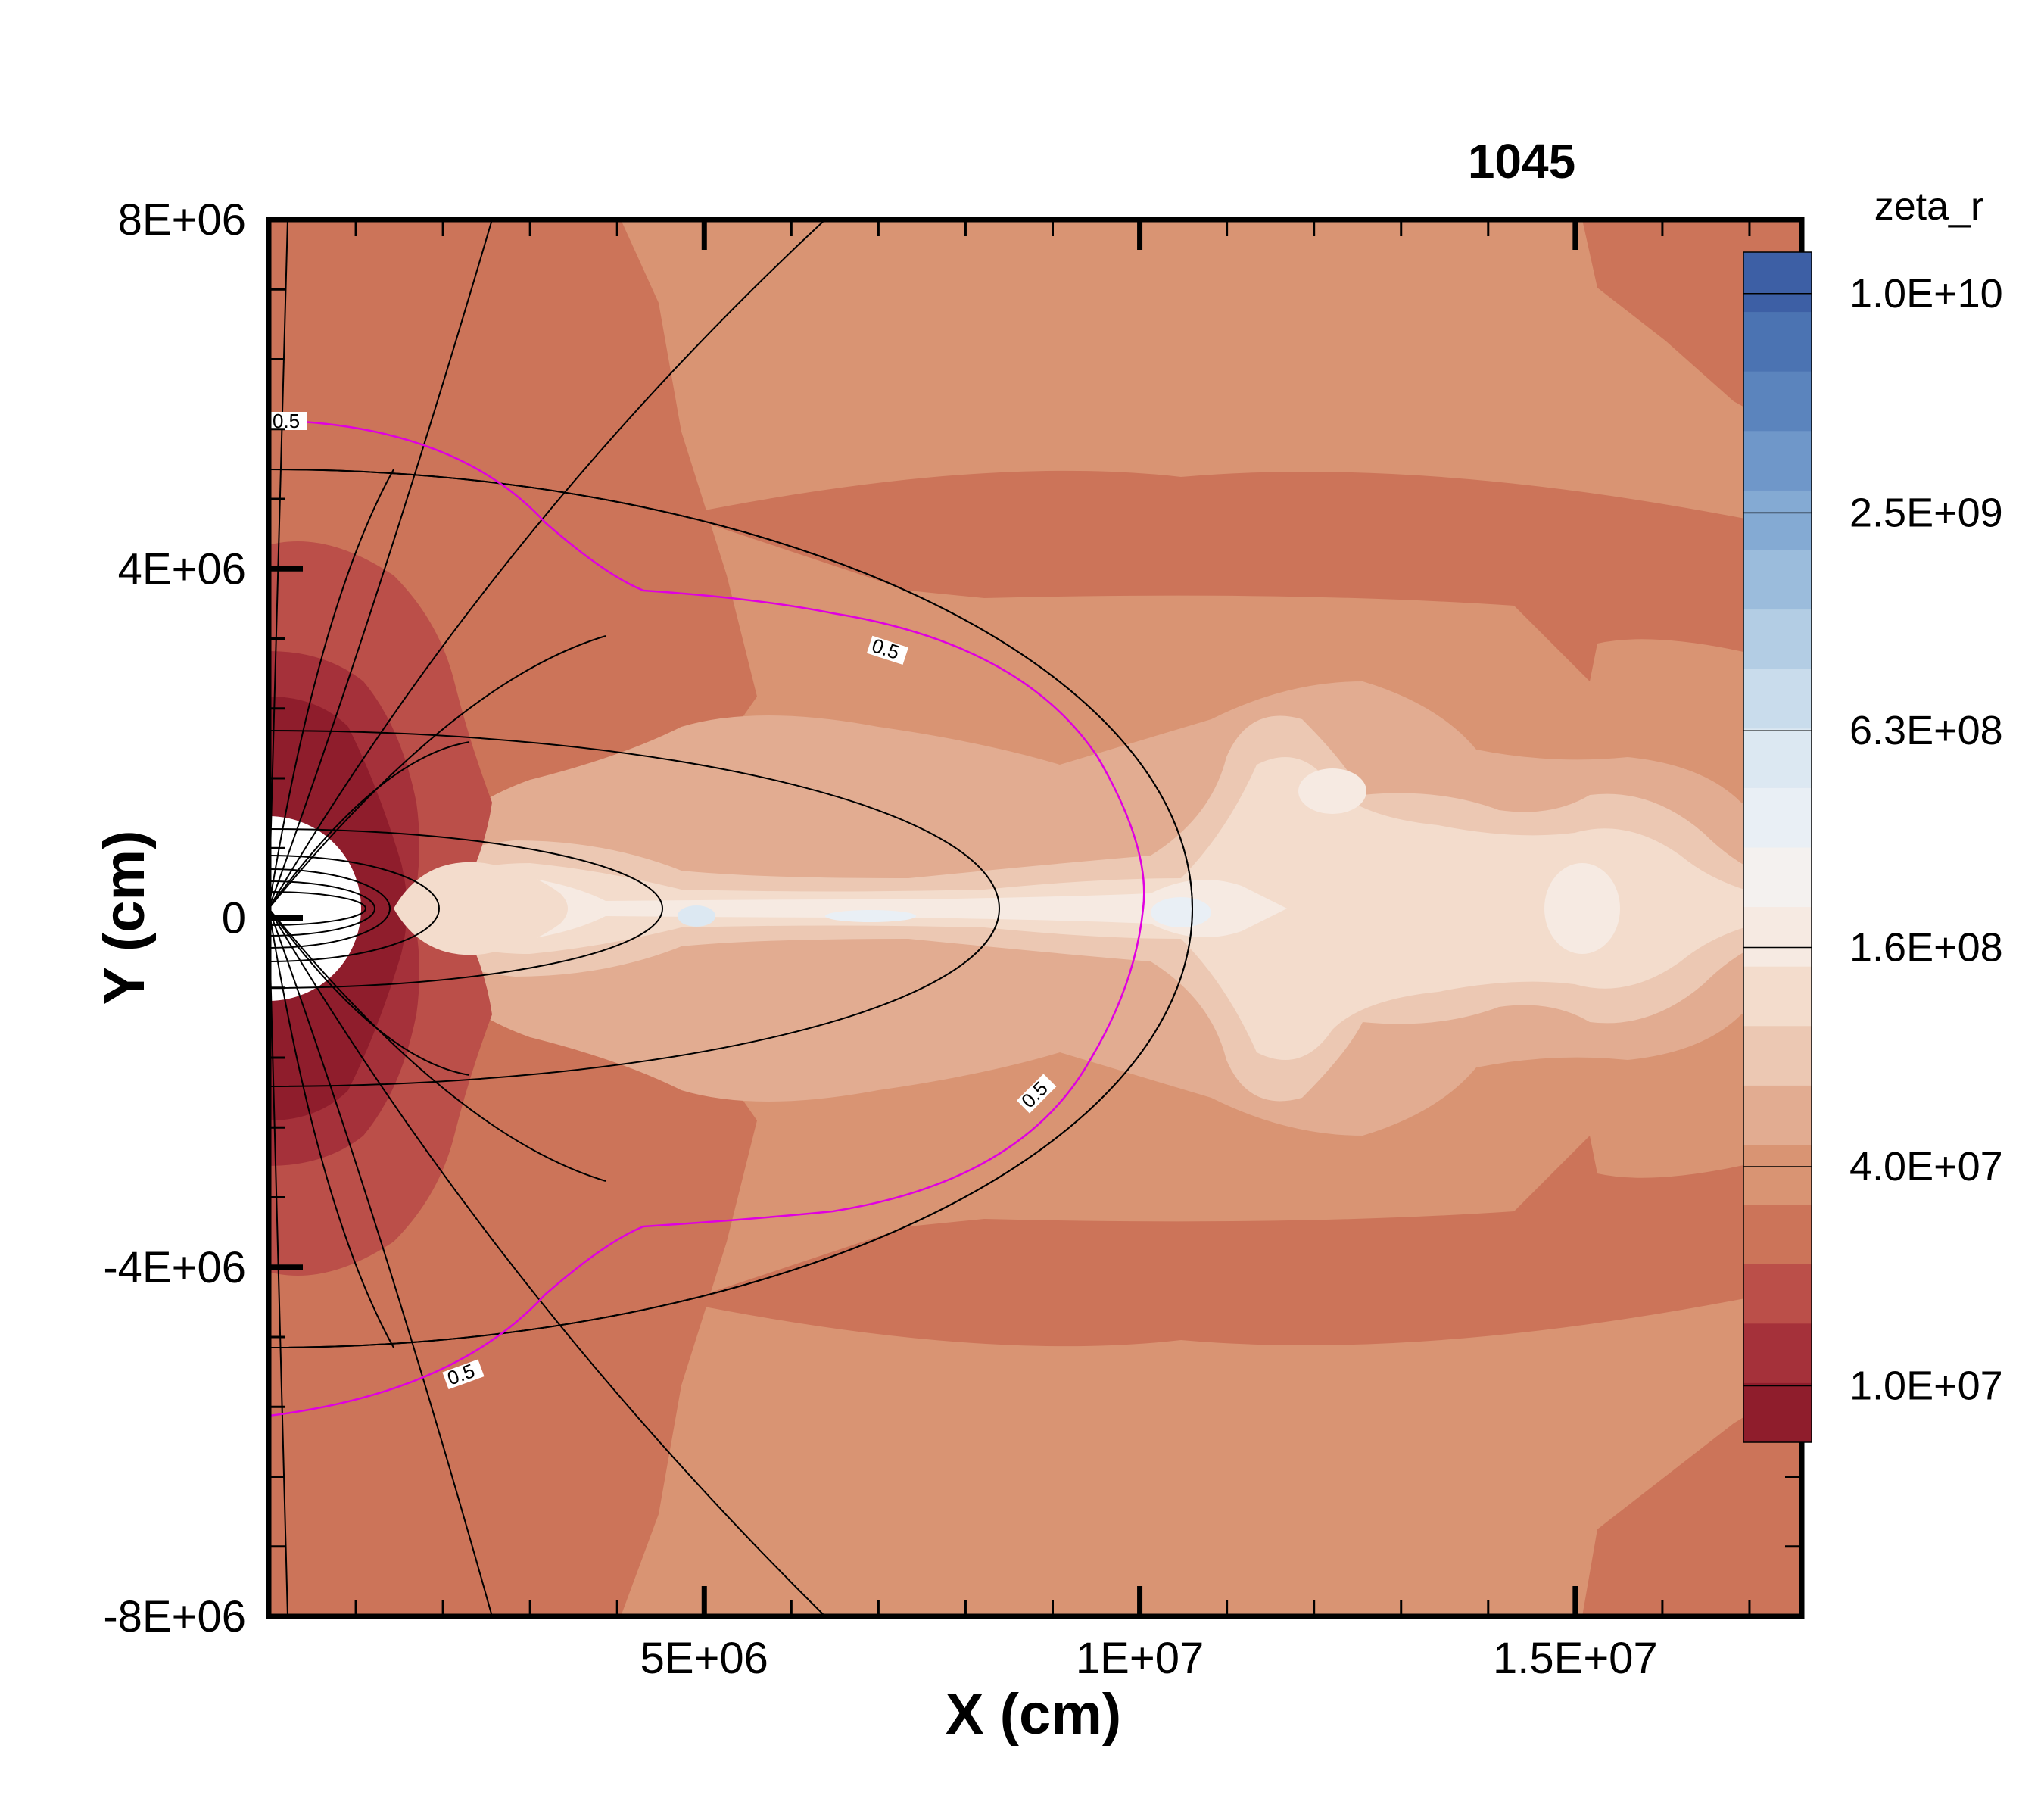 The height and width of the screenshot is (1817, 2044). I want to click on y-tick-label: 8E+06, so click(182, 220).